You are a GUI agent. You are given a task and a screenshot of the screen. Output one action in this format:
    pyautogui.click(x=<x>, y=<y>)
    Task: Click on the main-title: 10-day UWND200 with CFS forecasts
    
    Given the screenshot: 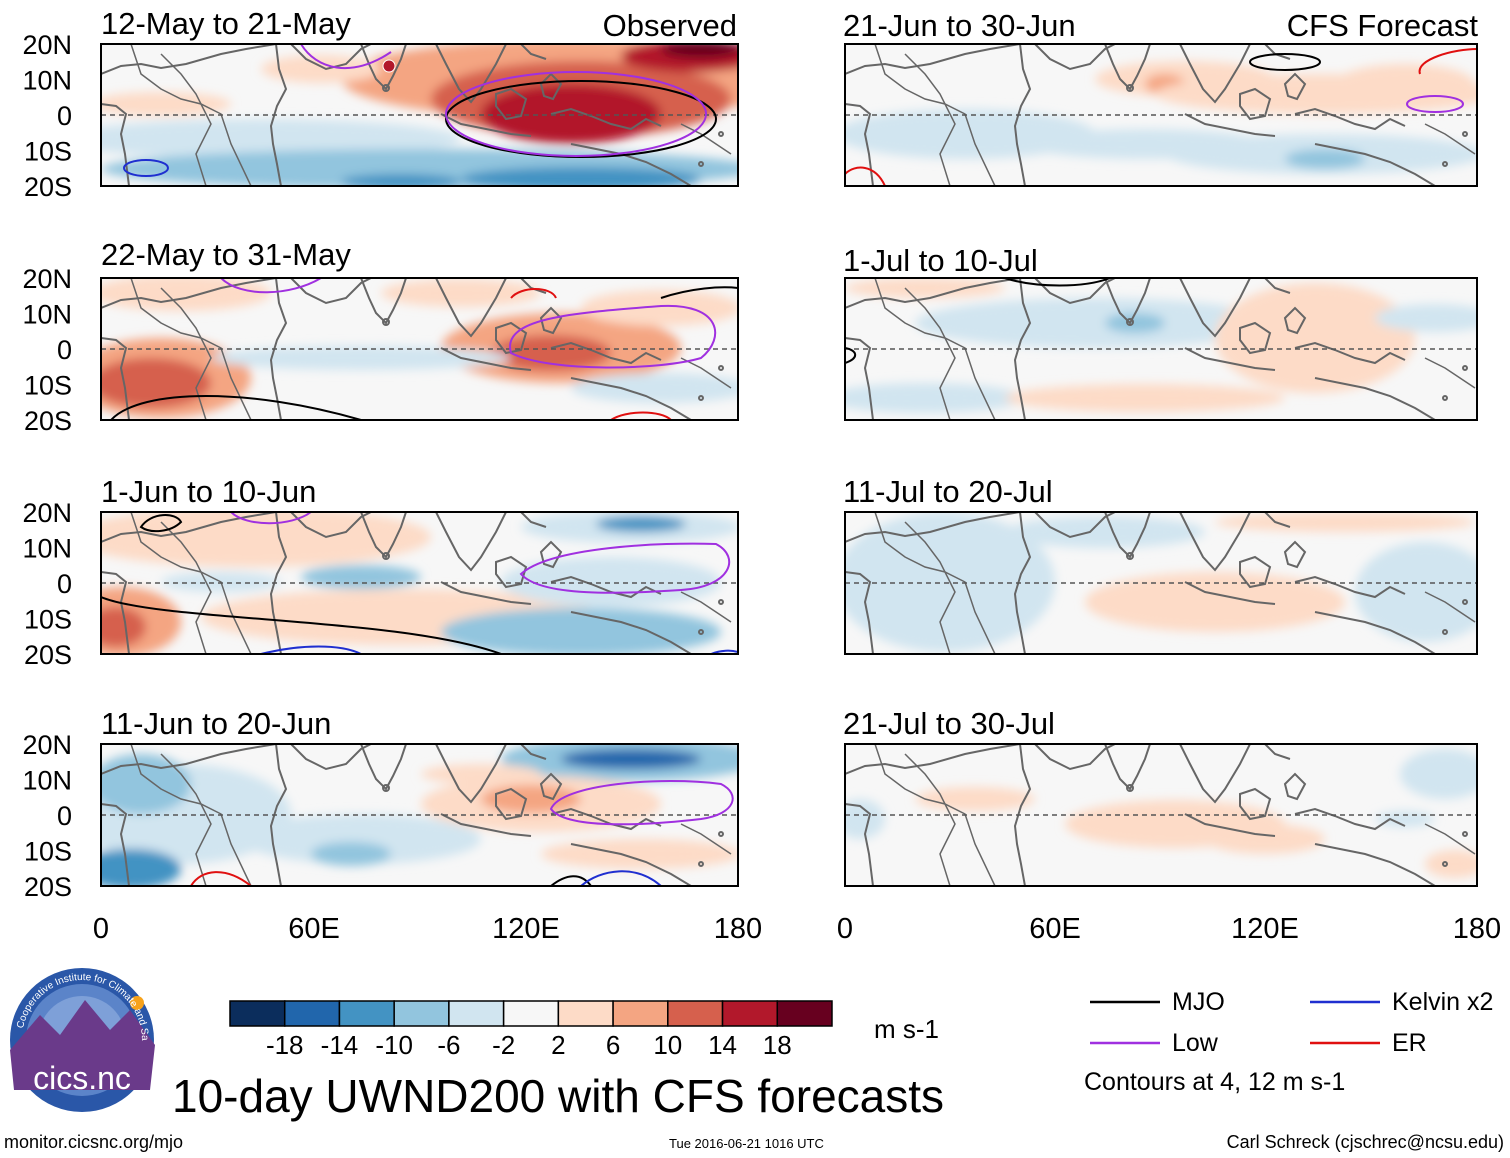 What is the action you would take?
    pyautogui.click(x=558, y=1096)
    